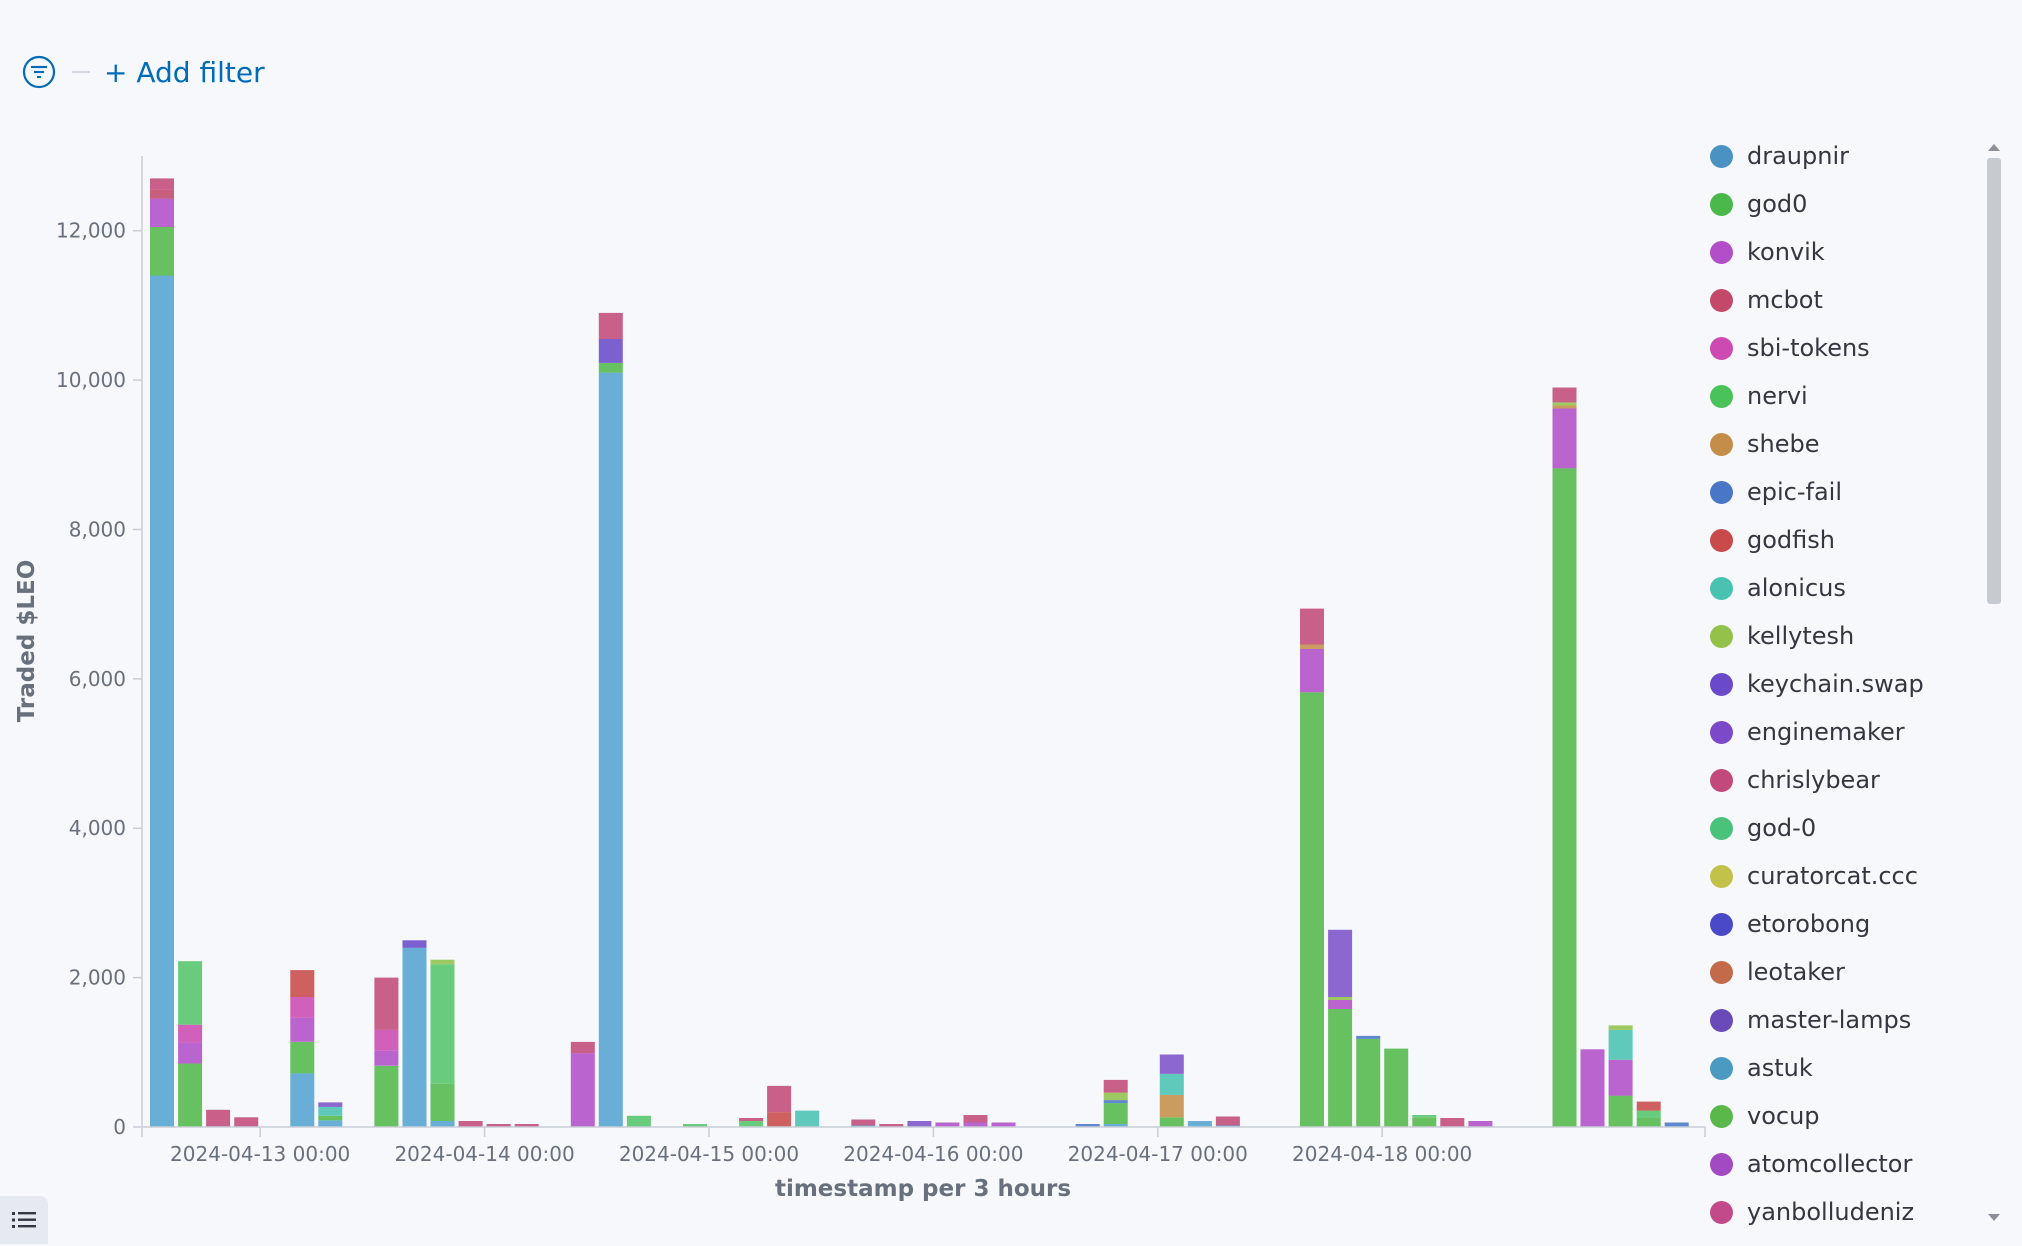 This screenshot has height=1246, width=2022. Describe the element at coordinates (1764, 444) in the screenshot. I see `legend-item-shebe: shebe` at that location.